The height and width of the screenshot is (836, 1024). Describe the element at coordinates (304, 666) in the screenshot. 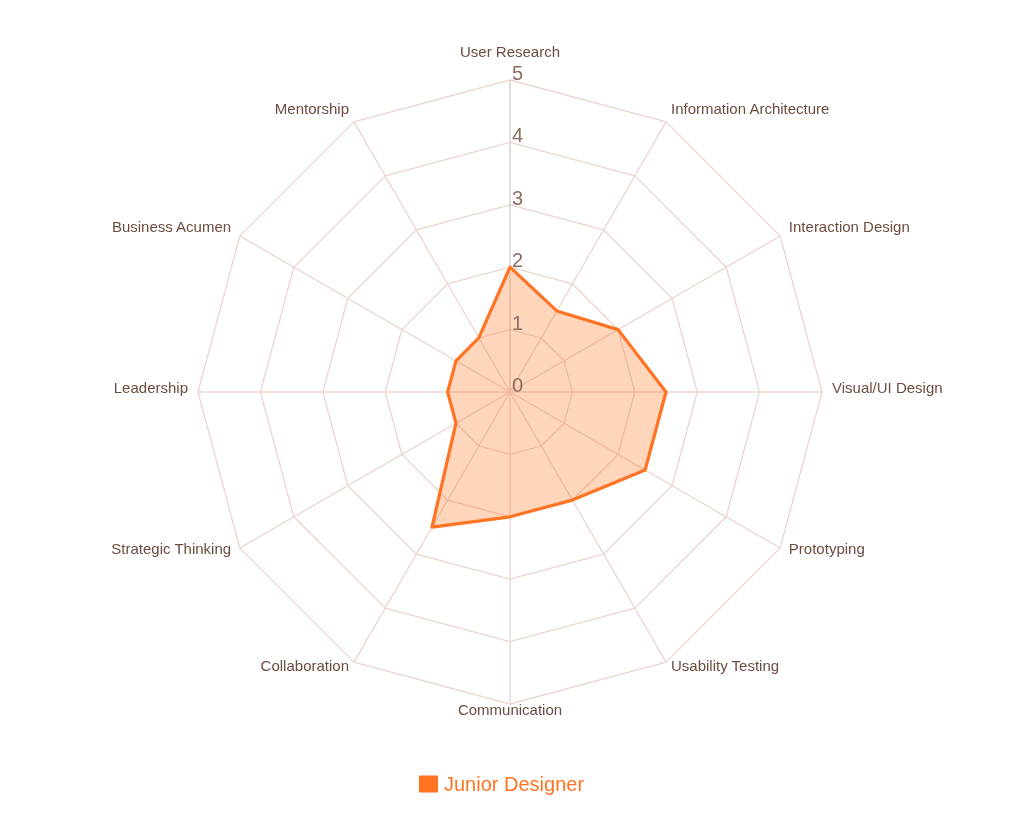

I see `spoke-label: Collaboration` at that location.